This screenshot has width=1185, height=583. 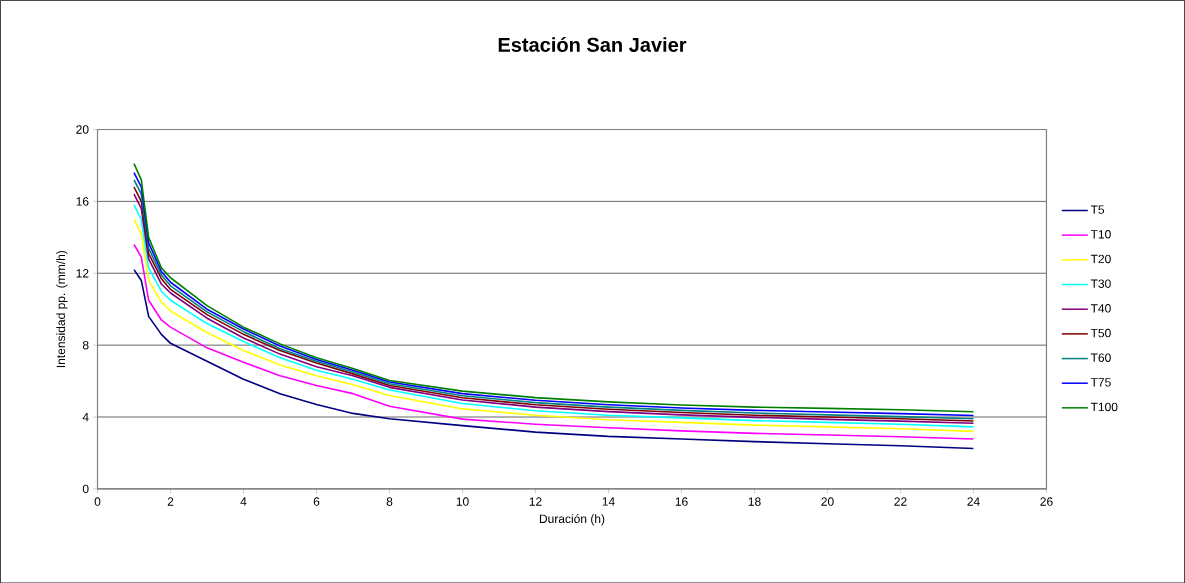 I want to click on chart-title: Estación San Javier, so click(x=592, y=44).